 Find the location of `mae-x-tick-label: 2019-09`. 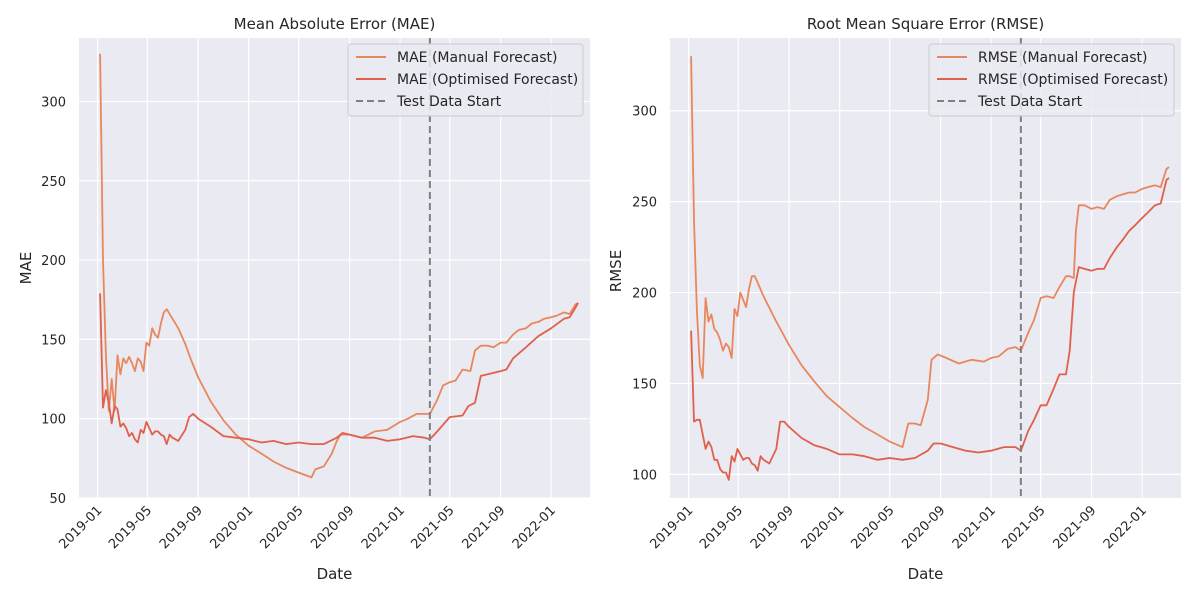

mae-x-tick-label: 2019-09 is located at coordinates (181, 527).